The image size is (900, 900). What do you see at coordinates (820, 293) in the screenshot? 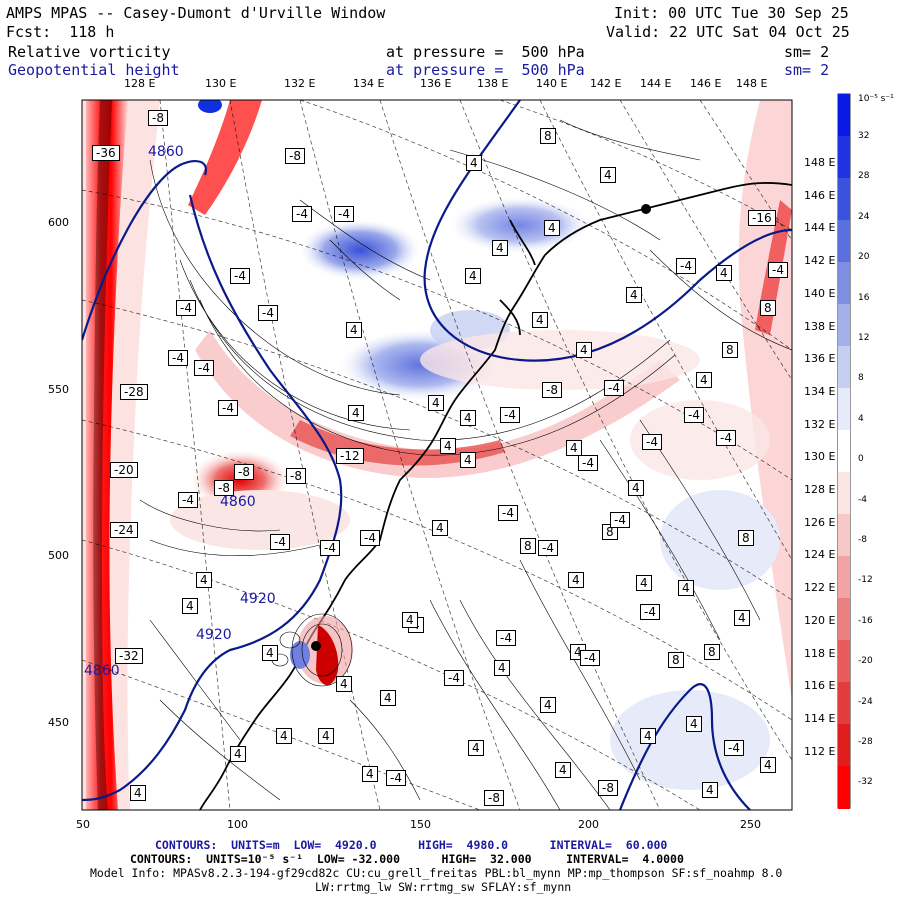
I see `right-lon-label: 140 E` at bounding box center [820, 293].